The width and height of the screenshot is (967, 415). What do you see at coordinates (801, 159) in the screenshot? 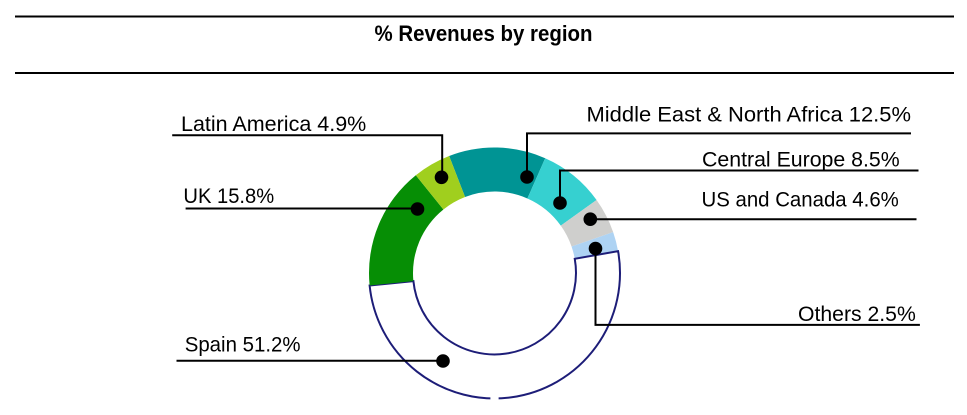
I see `svg-text: Central Europe 8.5%` at bounding box center [801, 159].